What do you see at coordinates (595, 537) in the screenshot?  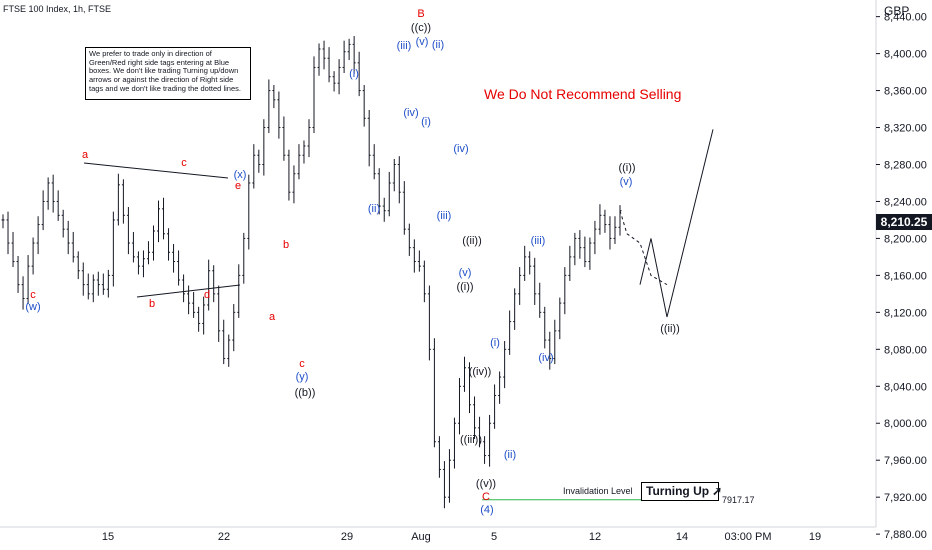 I see `x-tick-label: 12` at bounding box center [595, 537].